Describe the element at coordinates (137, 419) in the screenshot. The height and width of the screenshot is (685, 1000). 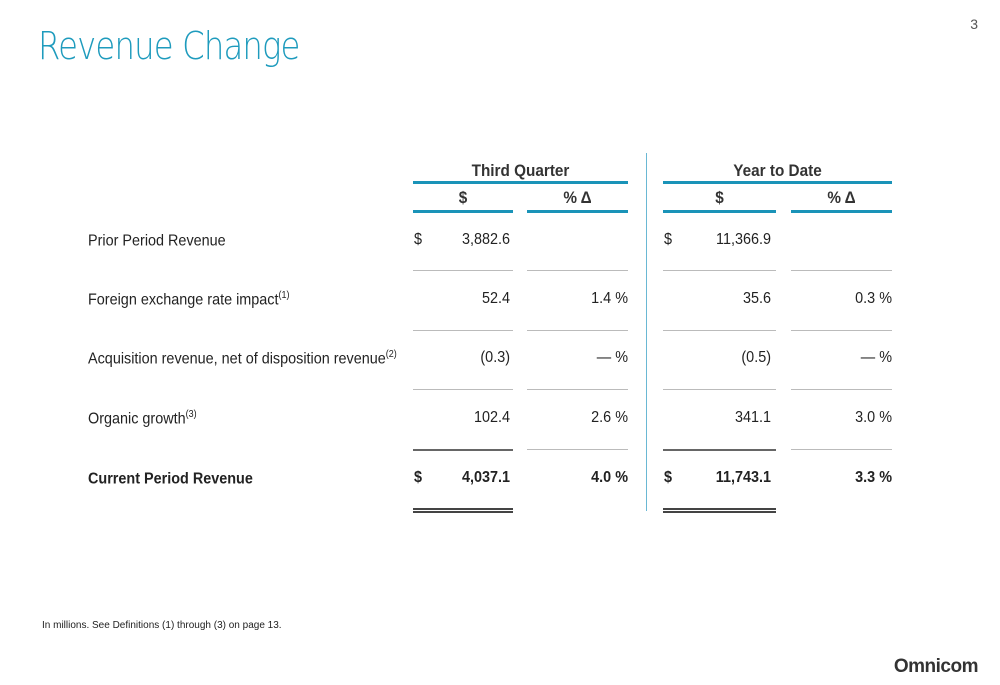
I see `row-label-text: Organic growth` at that location.